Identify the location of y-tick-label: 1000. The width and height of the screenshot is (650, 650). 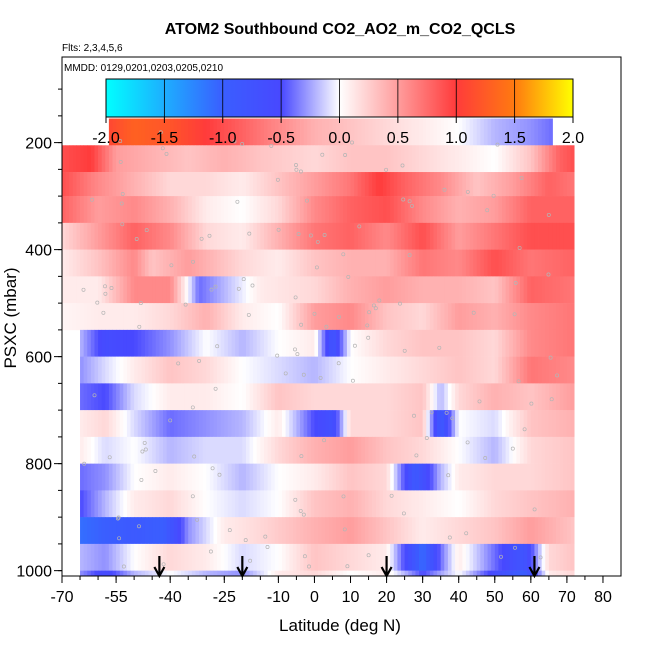
(34, 572).